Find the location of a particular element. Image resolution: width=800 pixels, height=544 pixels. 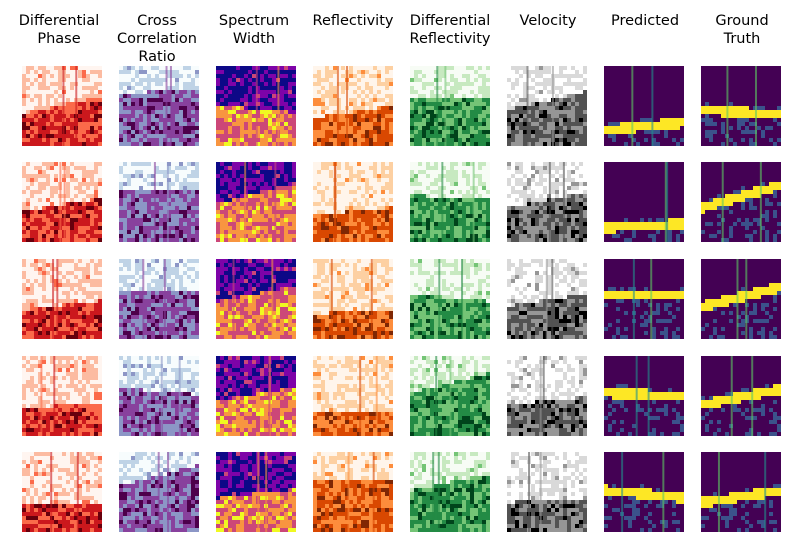

header-predicted: Predicted is located at coordinates (645, 21).